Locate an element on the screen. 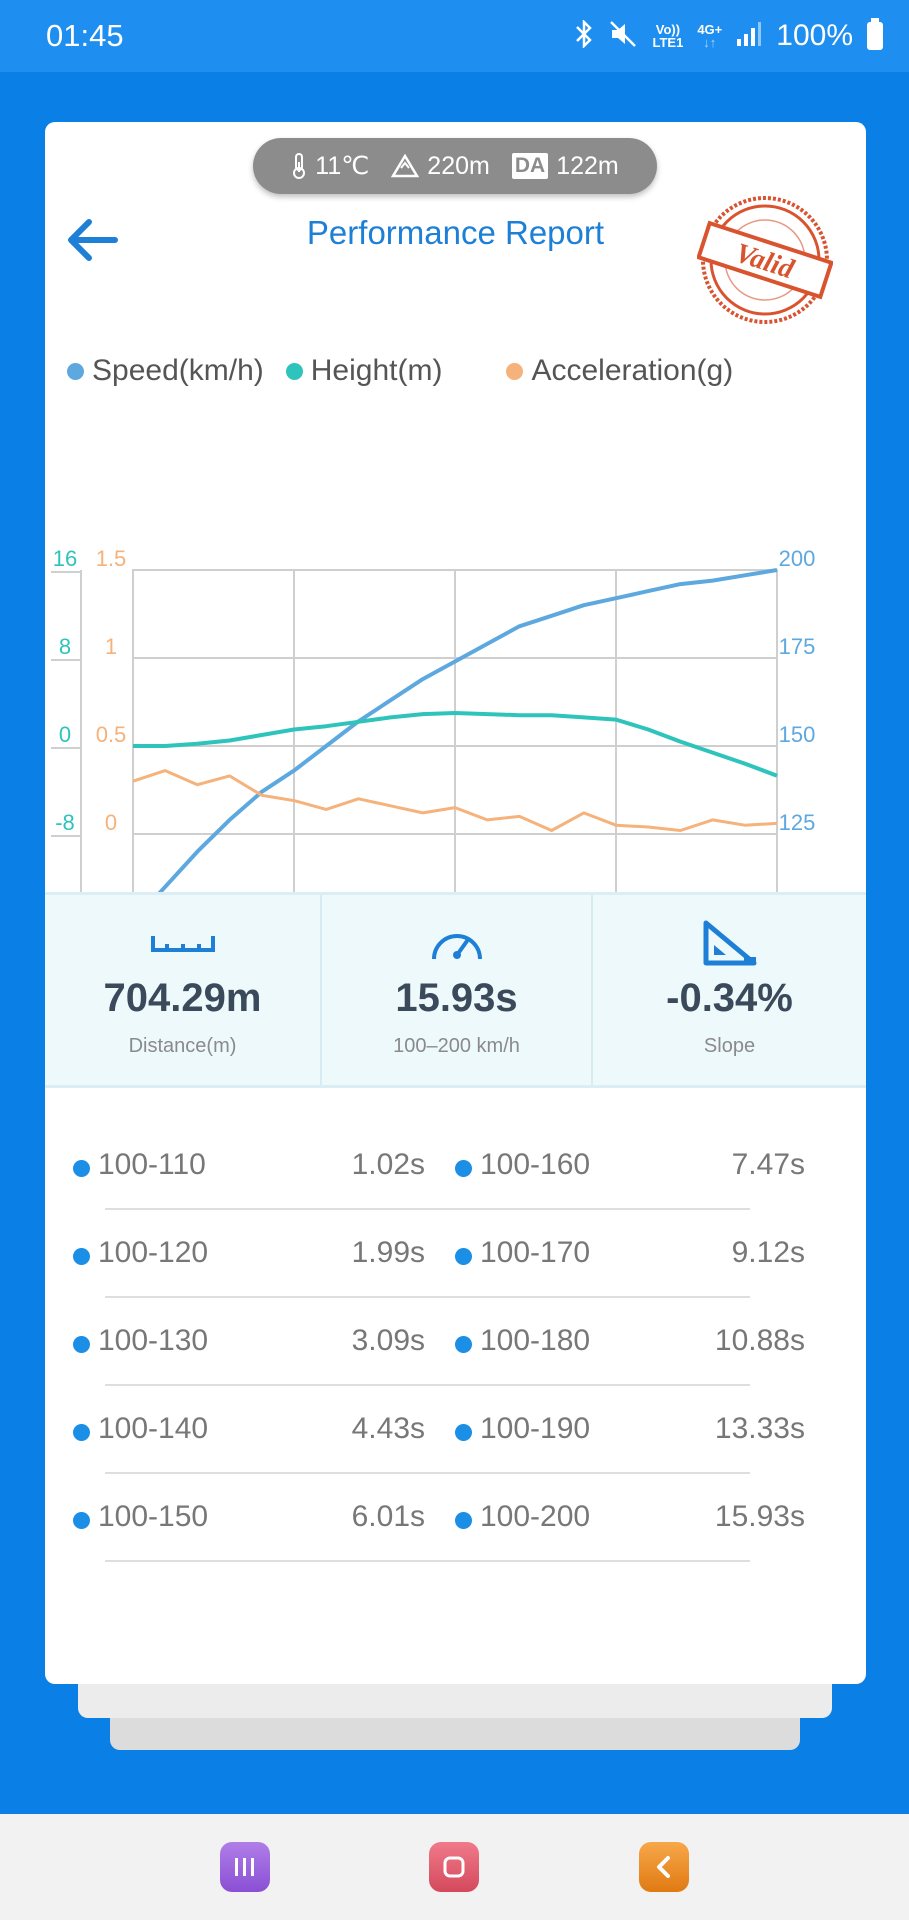 The image size is (909, 1920). split-range: 100-160 is located at coordinates (522, 1165).